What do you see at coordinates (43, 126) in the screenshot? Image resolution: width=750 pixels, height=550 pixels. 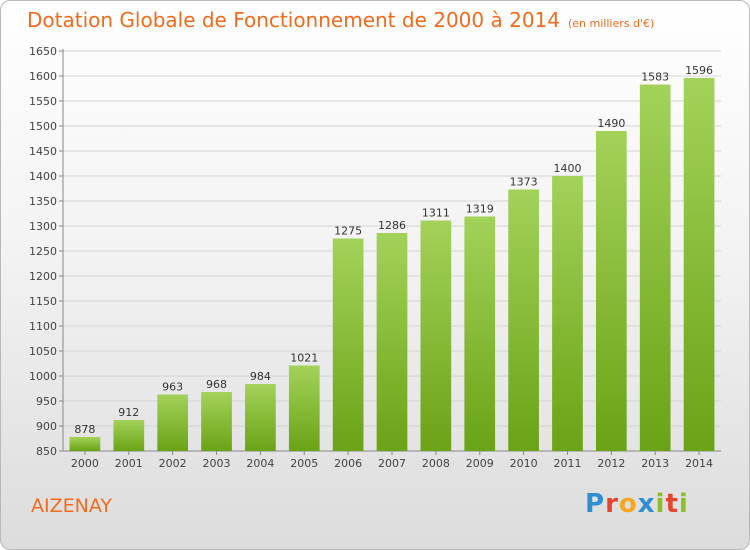 I see `y-tick-label: 1500` at bounding box center [43, 126].